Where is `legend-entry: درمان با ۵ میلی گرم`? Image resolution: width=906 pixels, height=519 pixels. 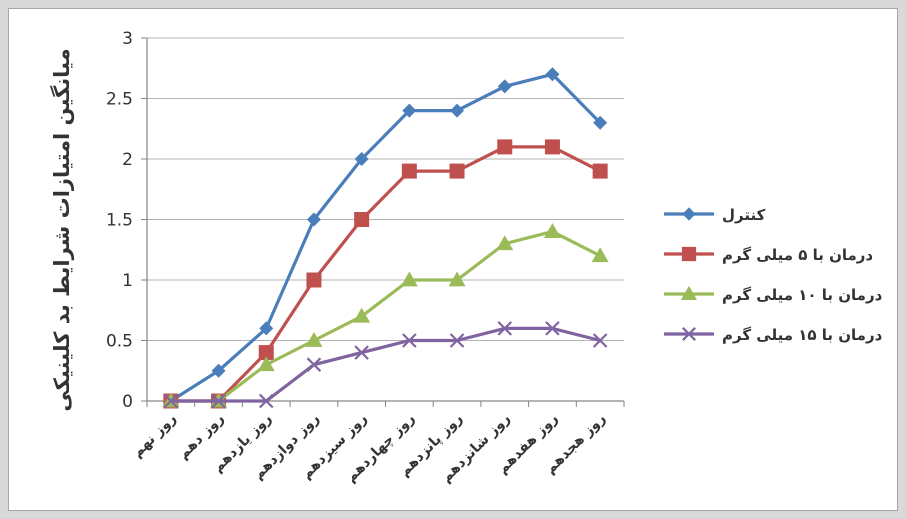
legend-entry: درمان با ۵ میلی گرم is located at coordinates (768, 255).